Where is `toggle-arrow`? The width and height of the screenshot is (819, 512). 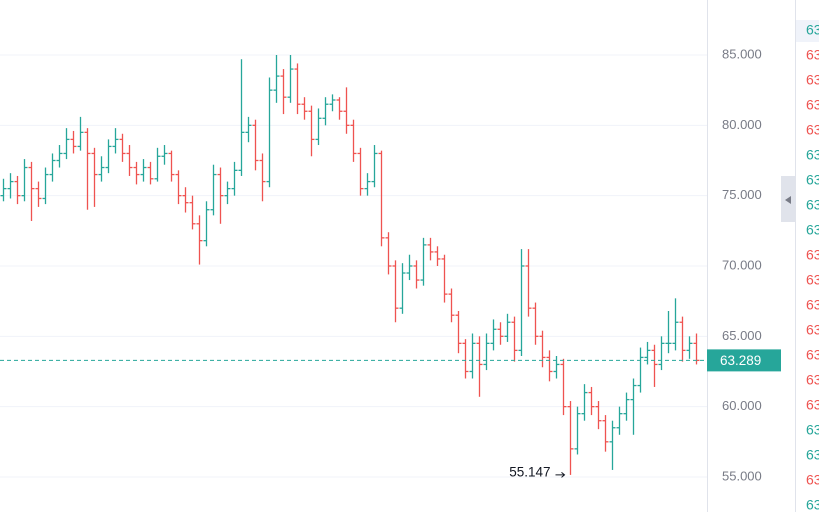 toggle-arrow is located at coordinates (788, 200).